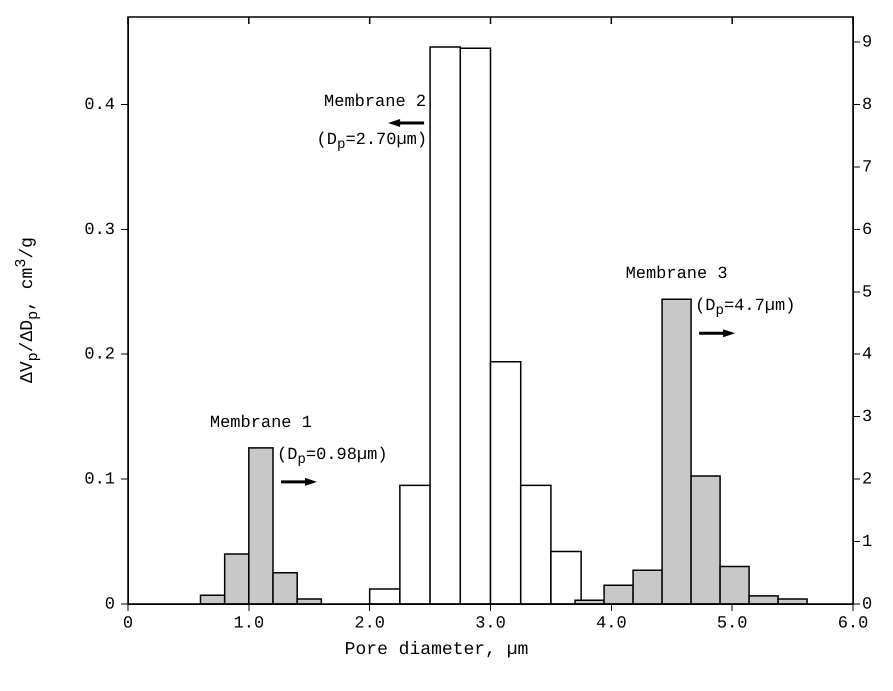  What do you see at coordinates (867, 230) in the screenshot?
I see `y2-tick-label: 6` at bounding box center [867, 230].